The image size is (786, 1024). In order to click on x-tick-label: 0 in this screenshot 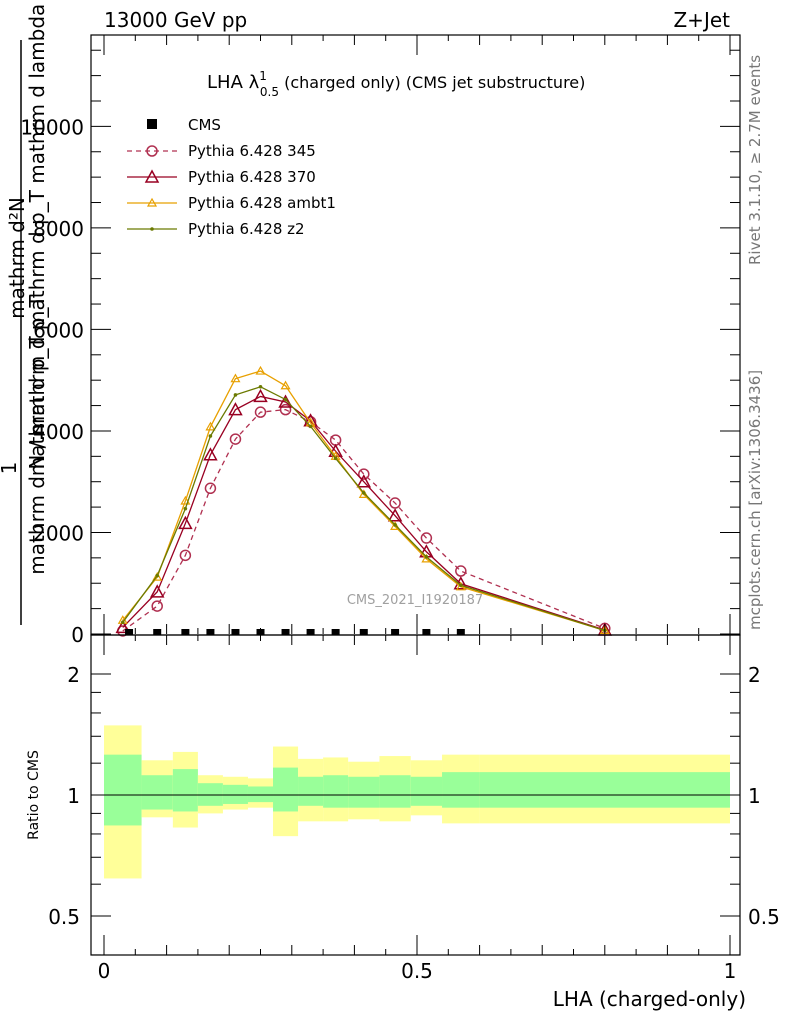, I will do `click(104, 971)`.